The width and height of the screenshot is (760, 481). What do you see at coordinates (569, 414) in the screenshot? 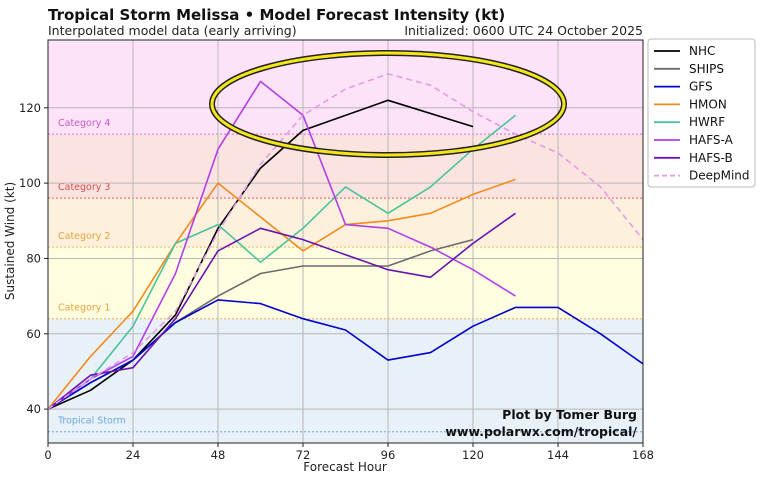
I see `credit-author: Plot by Tomer Burg` at bounding box center [569, 414].